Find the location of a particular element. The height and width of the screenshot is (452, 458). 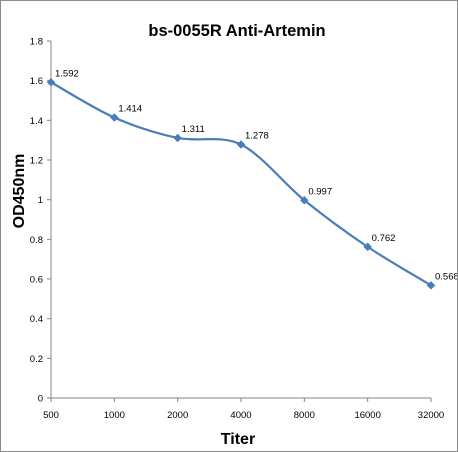

y-axis-title: OD450nm is located at coordinates (19, 191).